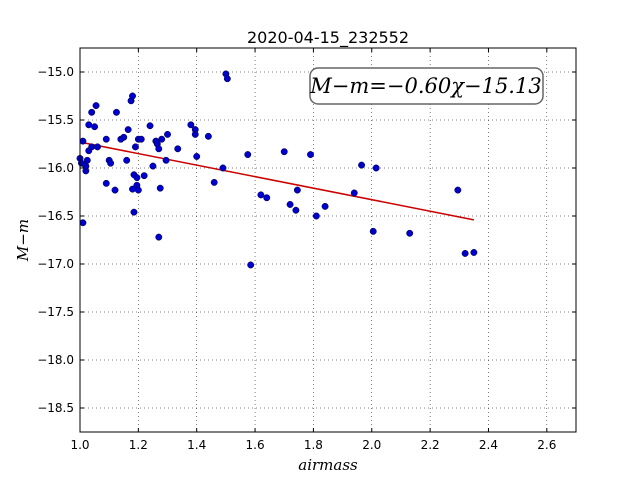  I want to click on y-tick-label: −17.5, so click(55, 312).